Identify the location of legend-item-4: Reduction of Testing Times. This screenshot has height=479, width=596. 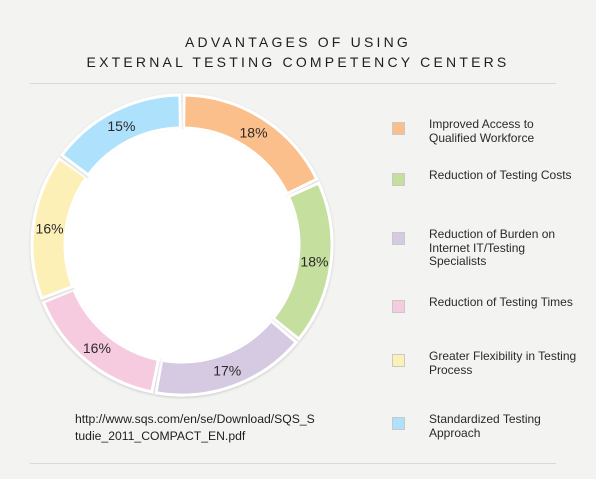
(487, 317).